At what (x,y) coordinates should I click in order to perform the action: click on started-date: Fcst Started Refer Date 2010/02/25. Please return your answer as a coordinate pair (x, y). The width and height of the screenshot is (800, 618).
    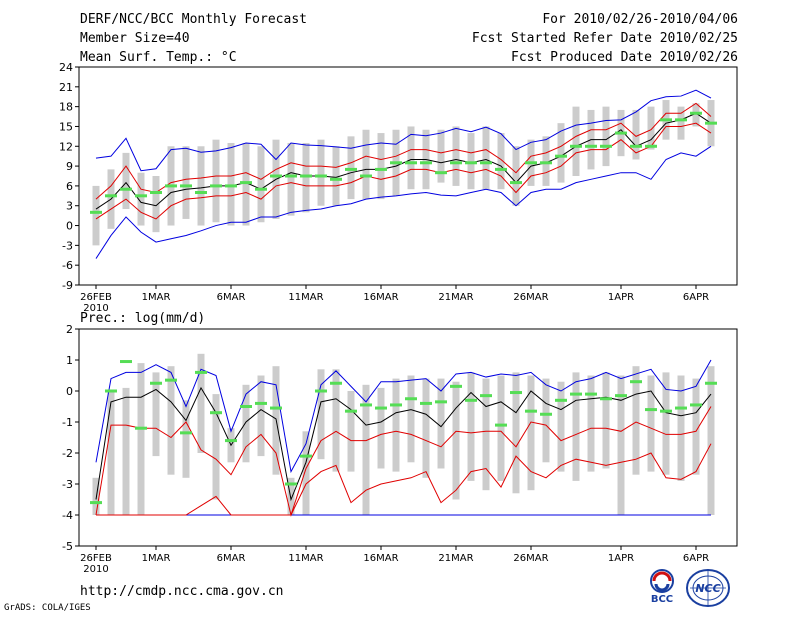
    Looking at the image, I should click on (604, 38).